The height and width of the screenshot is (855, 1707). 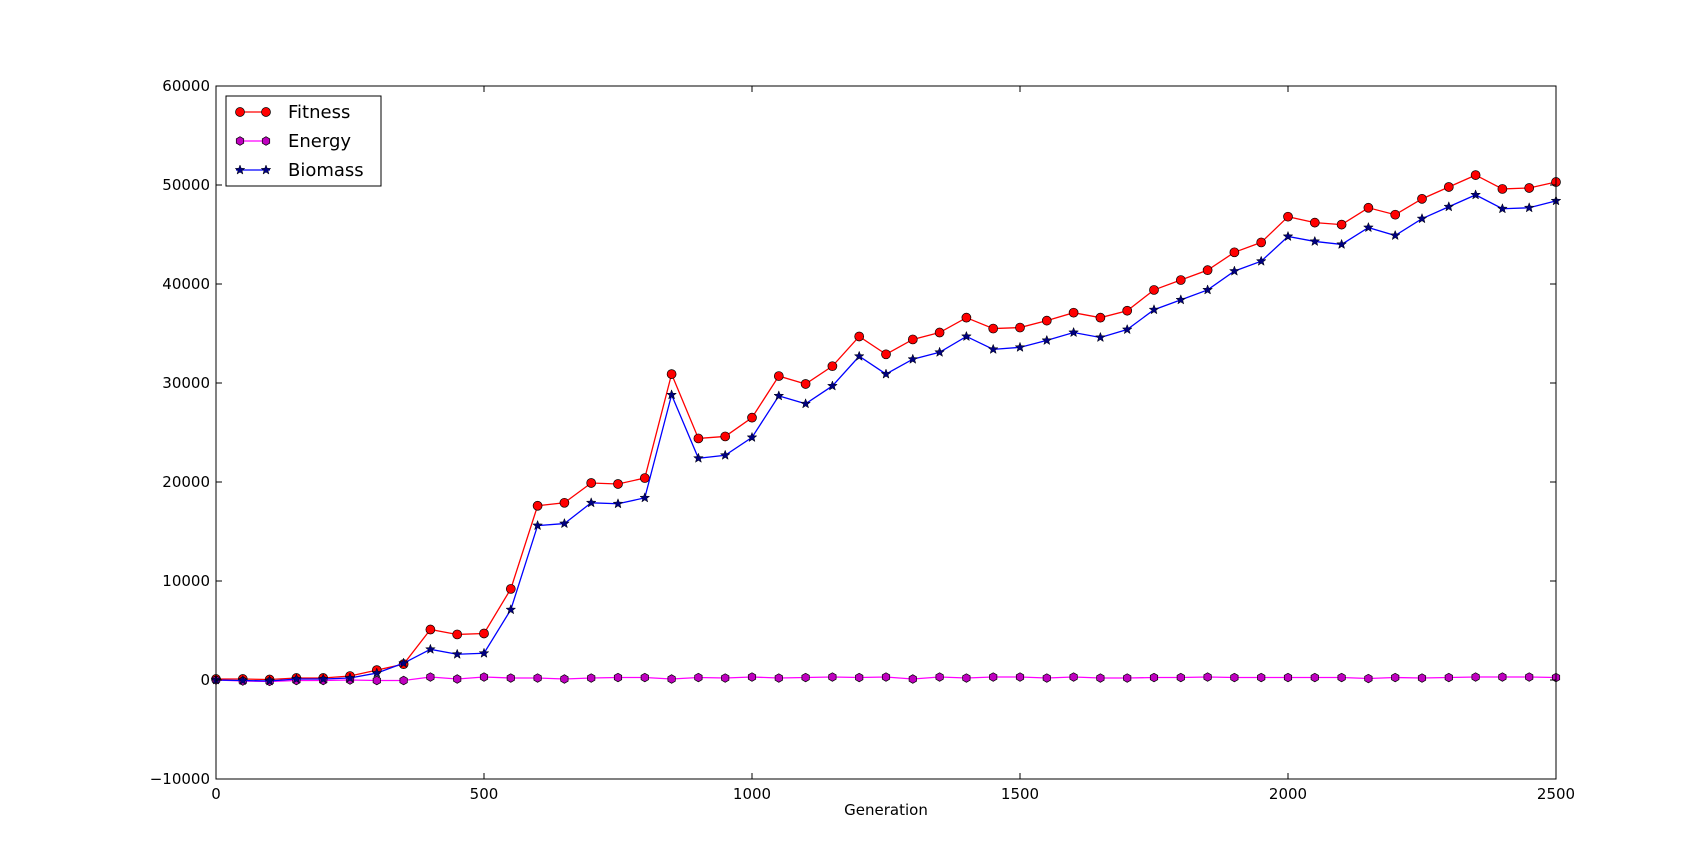 What do you see at coordinates (319, 112) in the screenshot?
I see `legend-label-fitness: Fitness` at bounding box center [319, 112].